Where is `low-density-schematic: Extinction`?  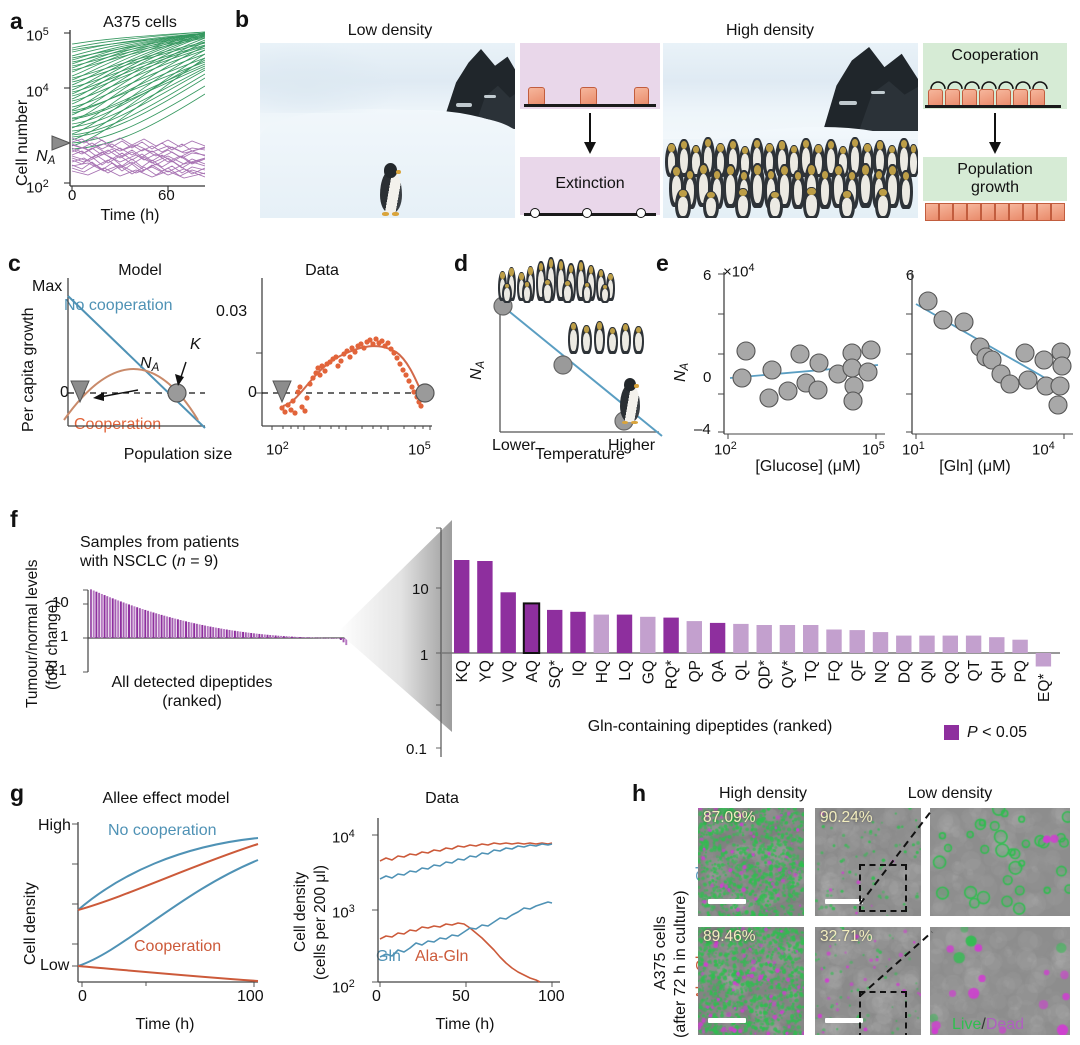
low-density-schematic: Extinction is located at coordinates (590, 130).